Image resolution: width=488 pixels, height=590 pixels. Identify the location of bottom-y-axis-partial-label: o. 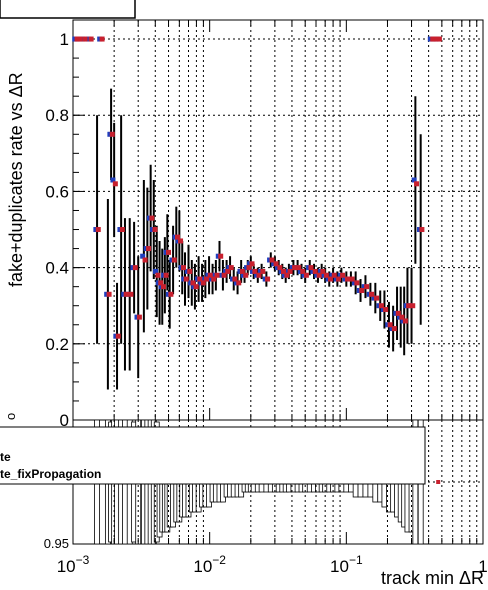
(10, 416).